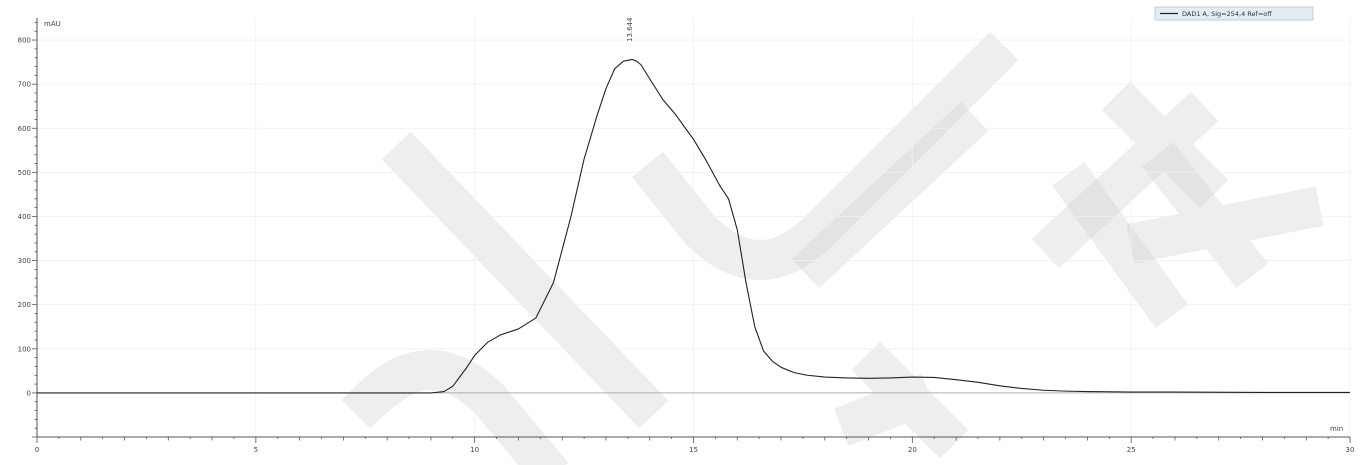 The image size is (1365, 465). I want to click on x-tick-label: 15, so click(693, 450).